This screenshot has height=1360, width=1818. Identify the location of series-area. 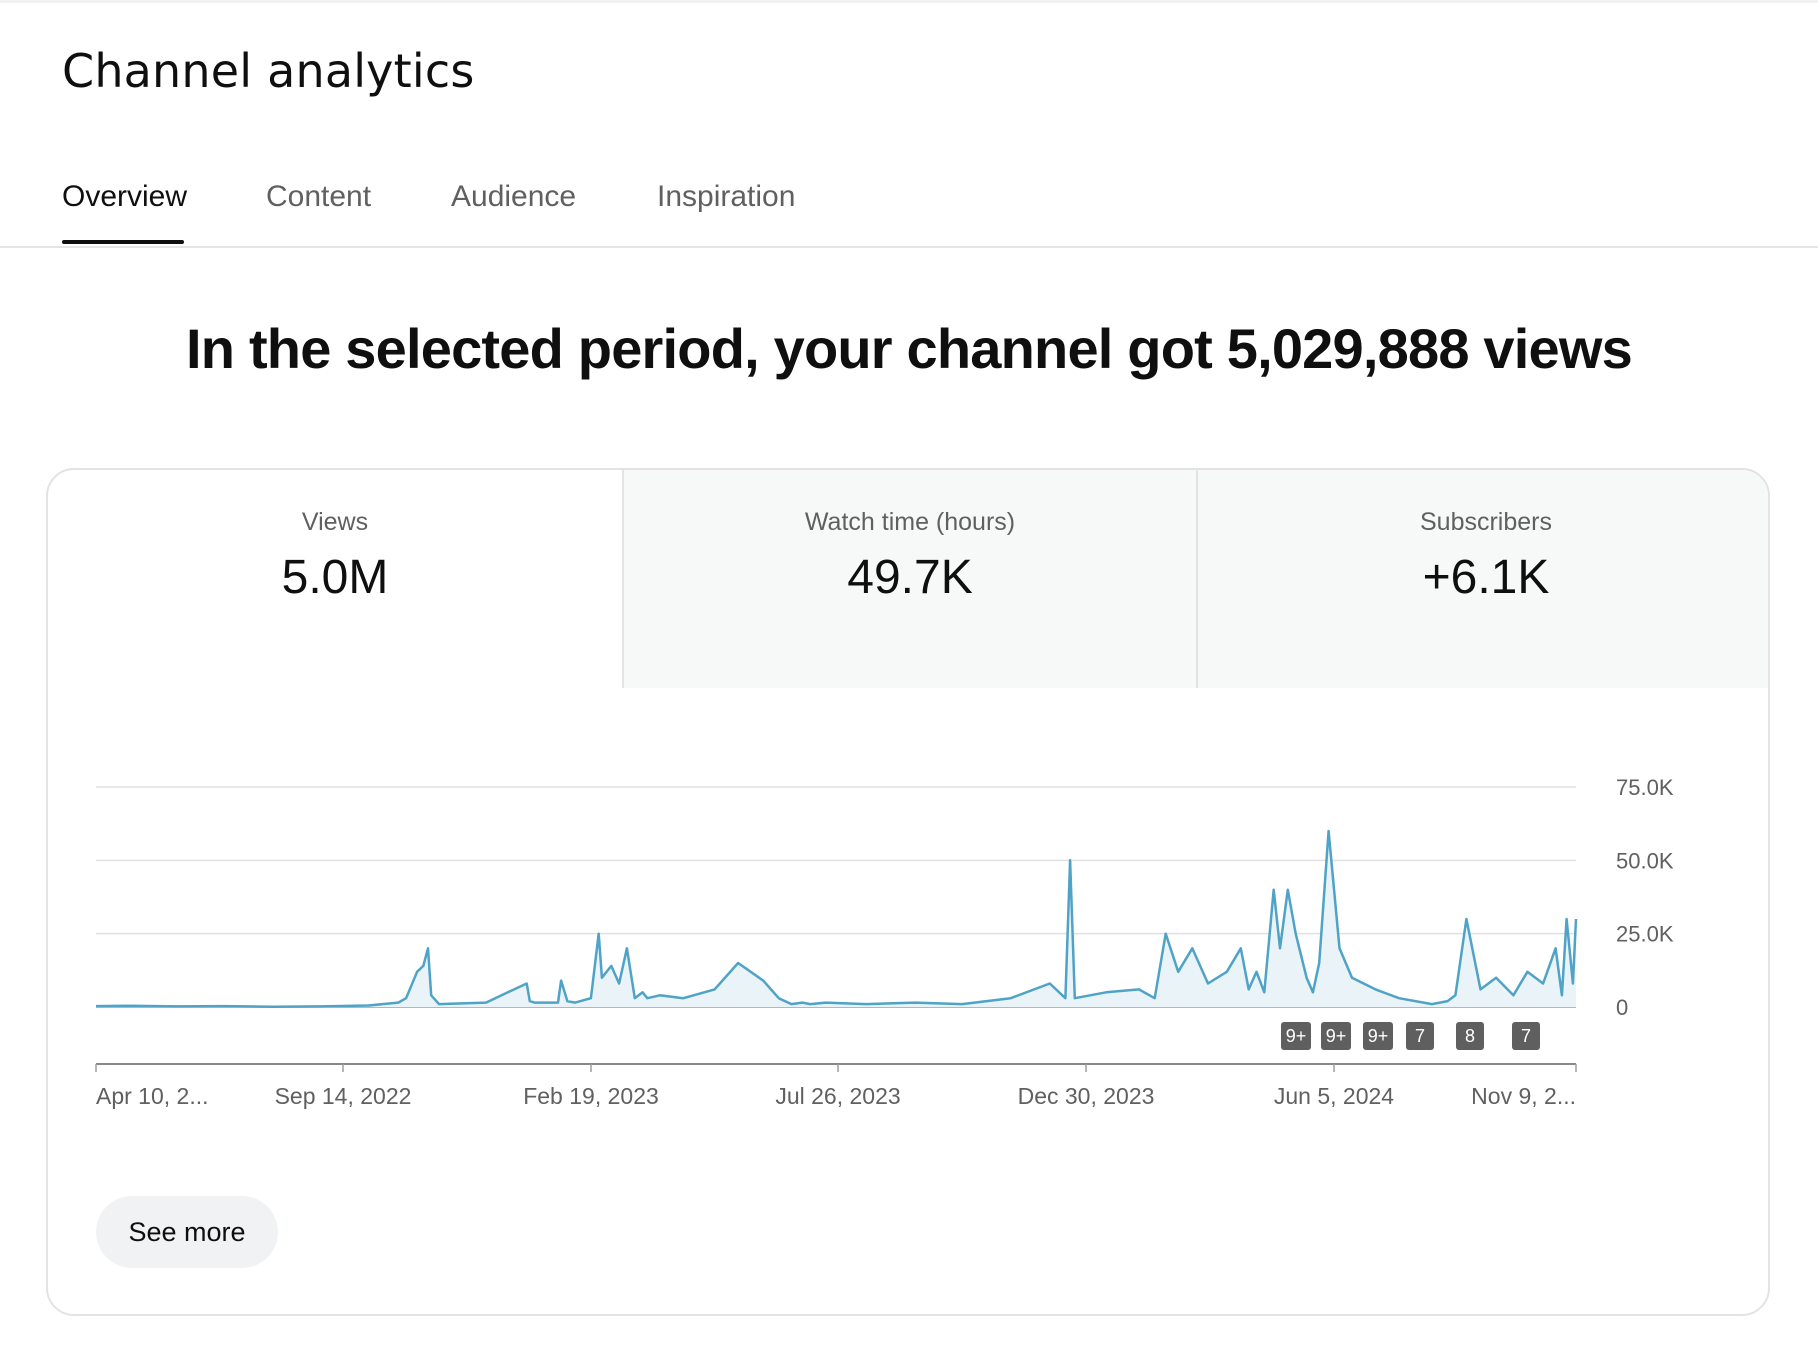
(836, 919).